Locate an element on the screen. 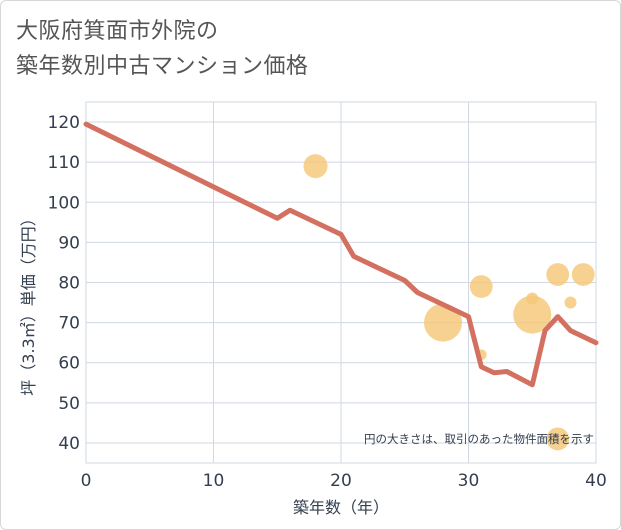 This screenshot has height=530, width=621. y-tick-label: 90 is located at coordinates (69, 243).